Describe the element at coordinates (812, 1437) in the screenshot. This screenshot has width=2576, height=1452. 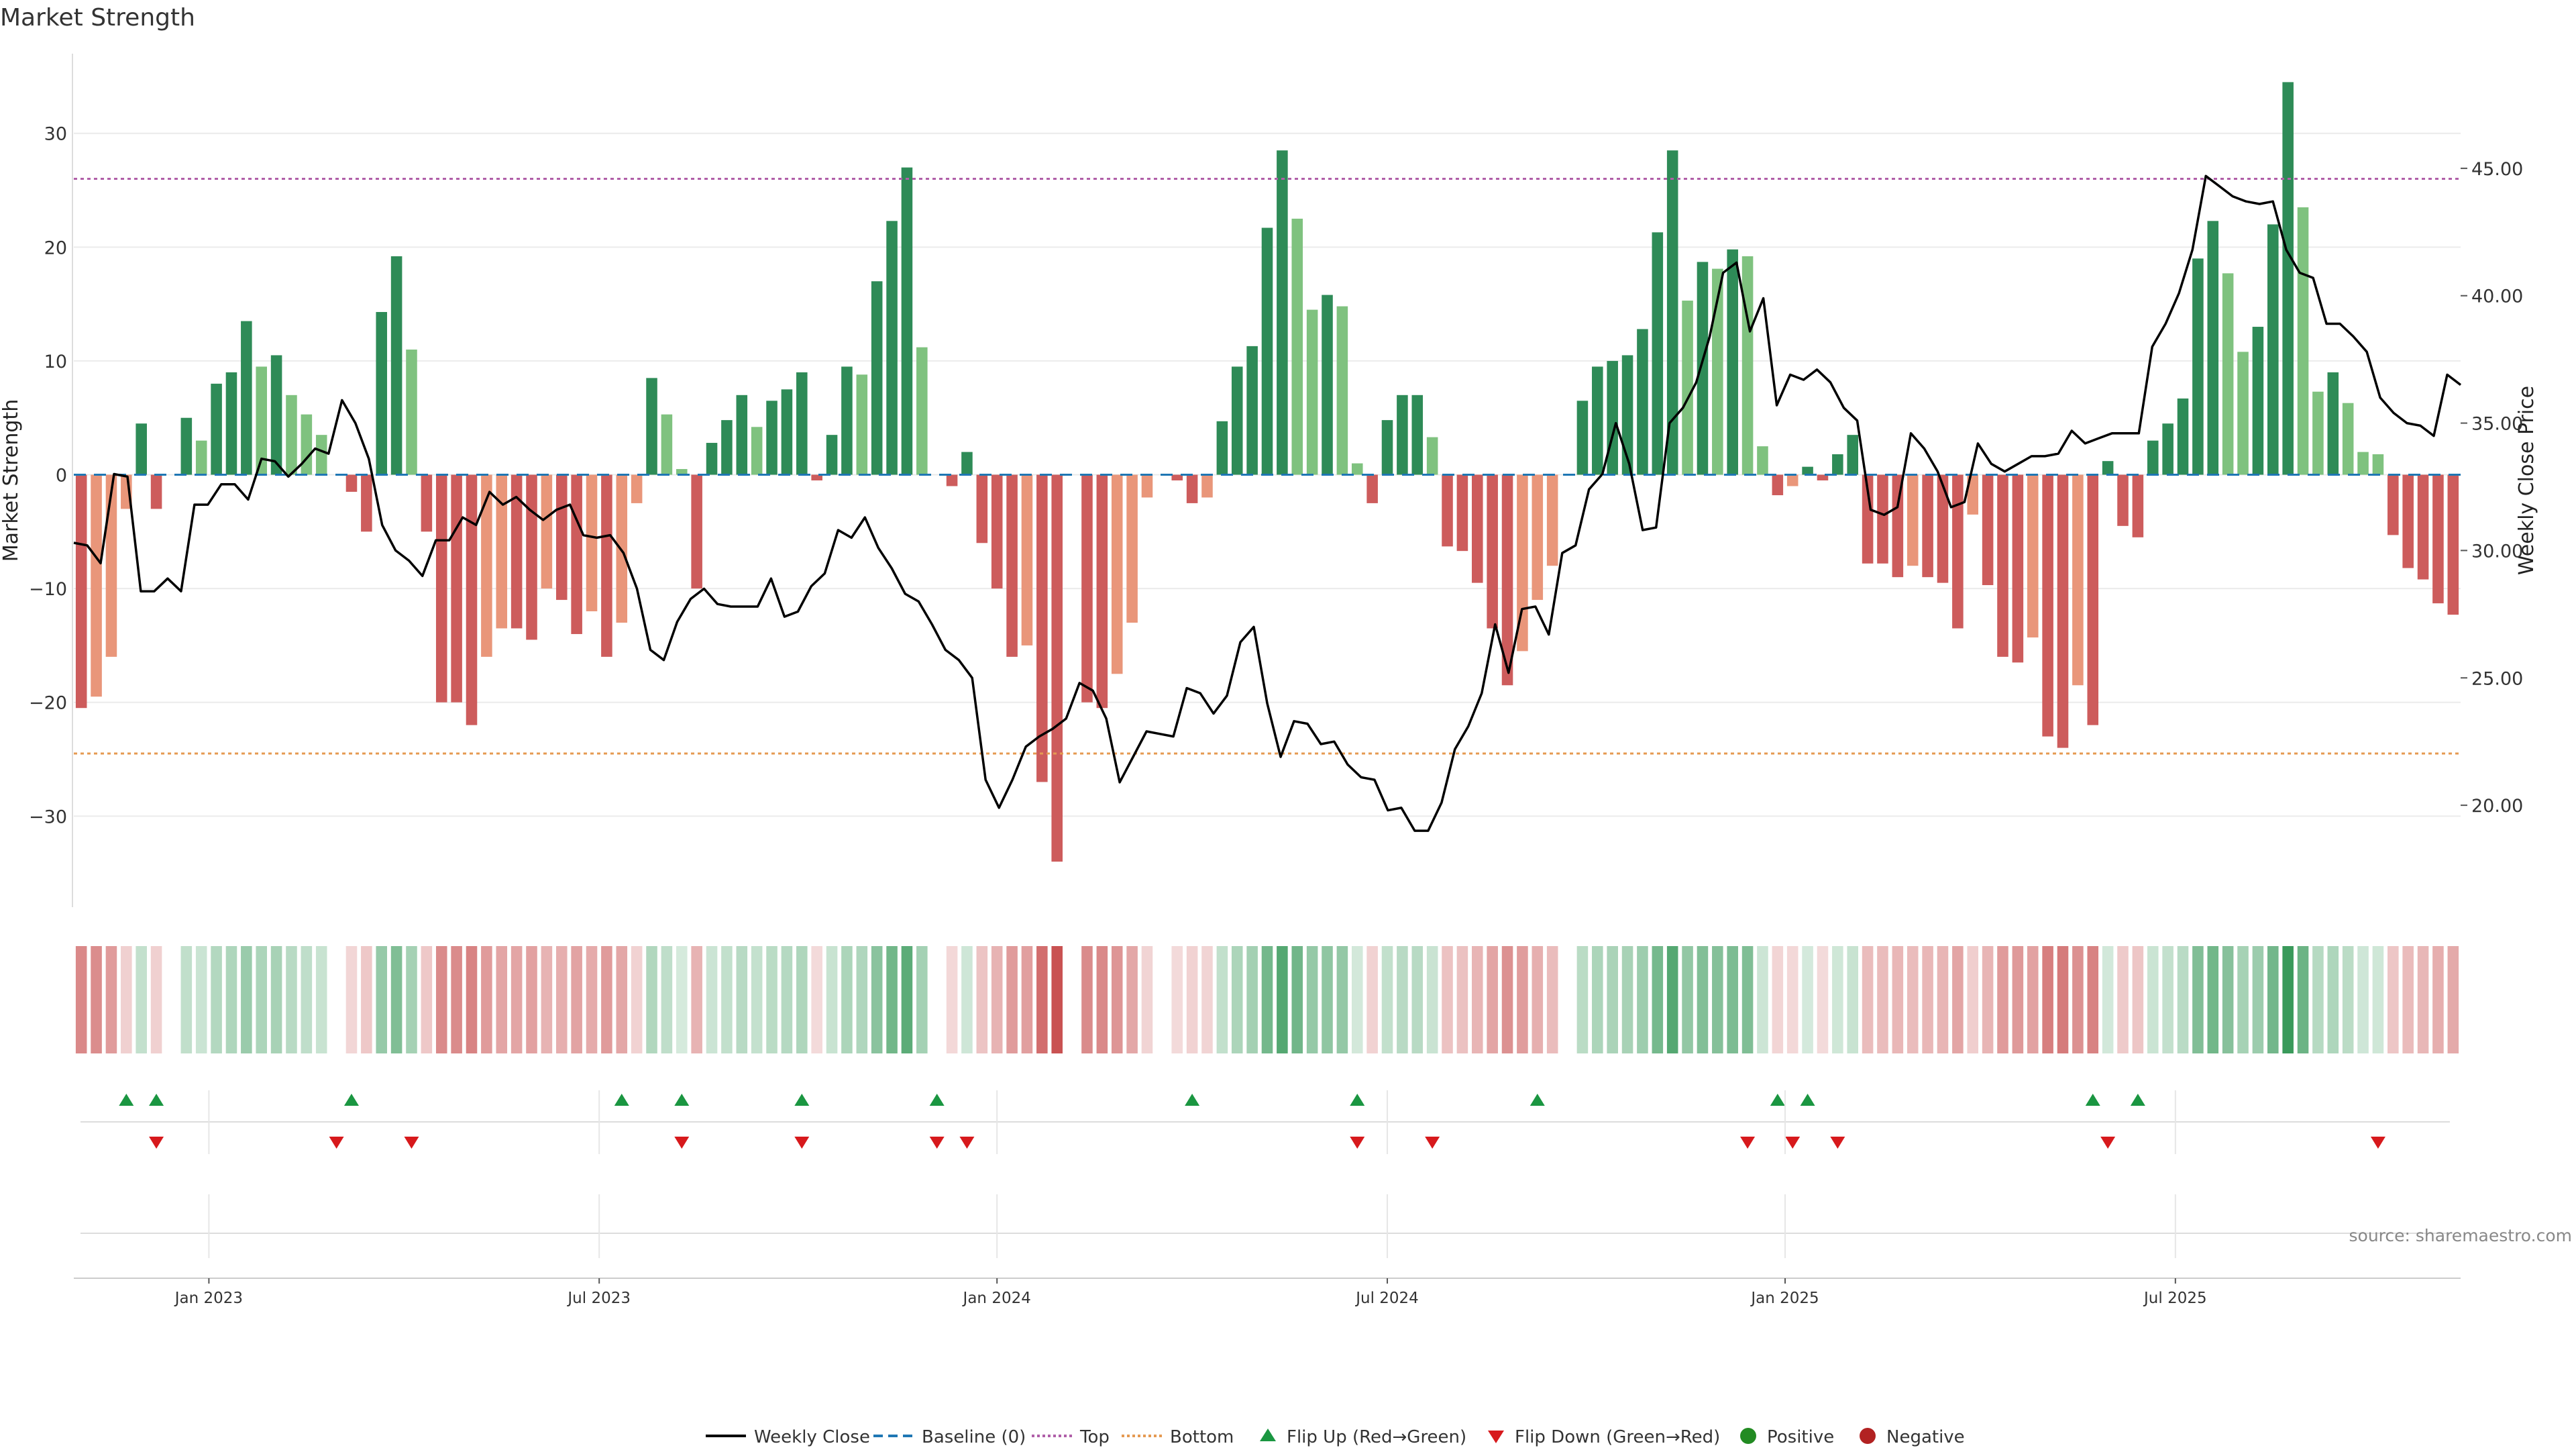
I see `legend-label: Weekly Close` at that location.